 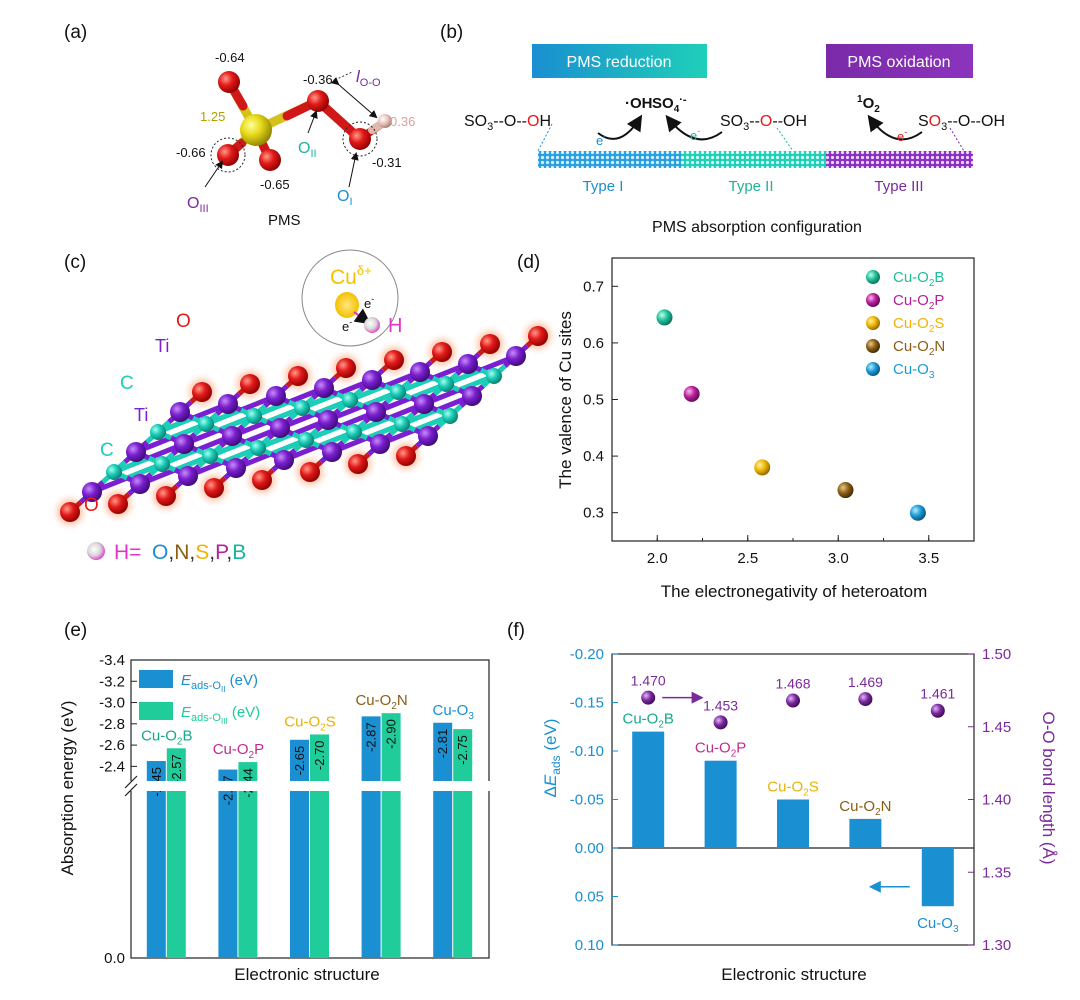 What do you see at coordinates (695, 134) in the screenshot?
I see `electron-label-2: e-` at bounding box center [695, 134].